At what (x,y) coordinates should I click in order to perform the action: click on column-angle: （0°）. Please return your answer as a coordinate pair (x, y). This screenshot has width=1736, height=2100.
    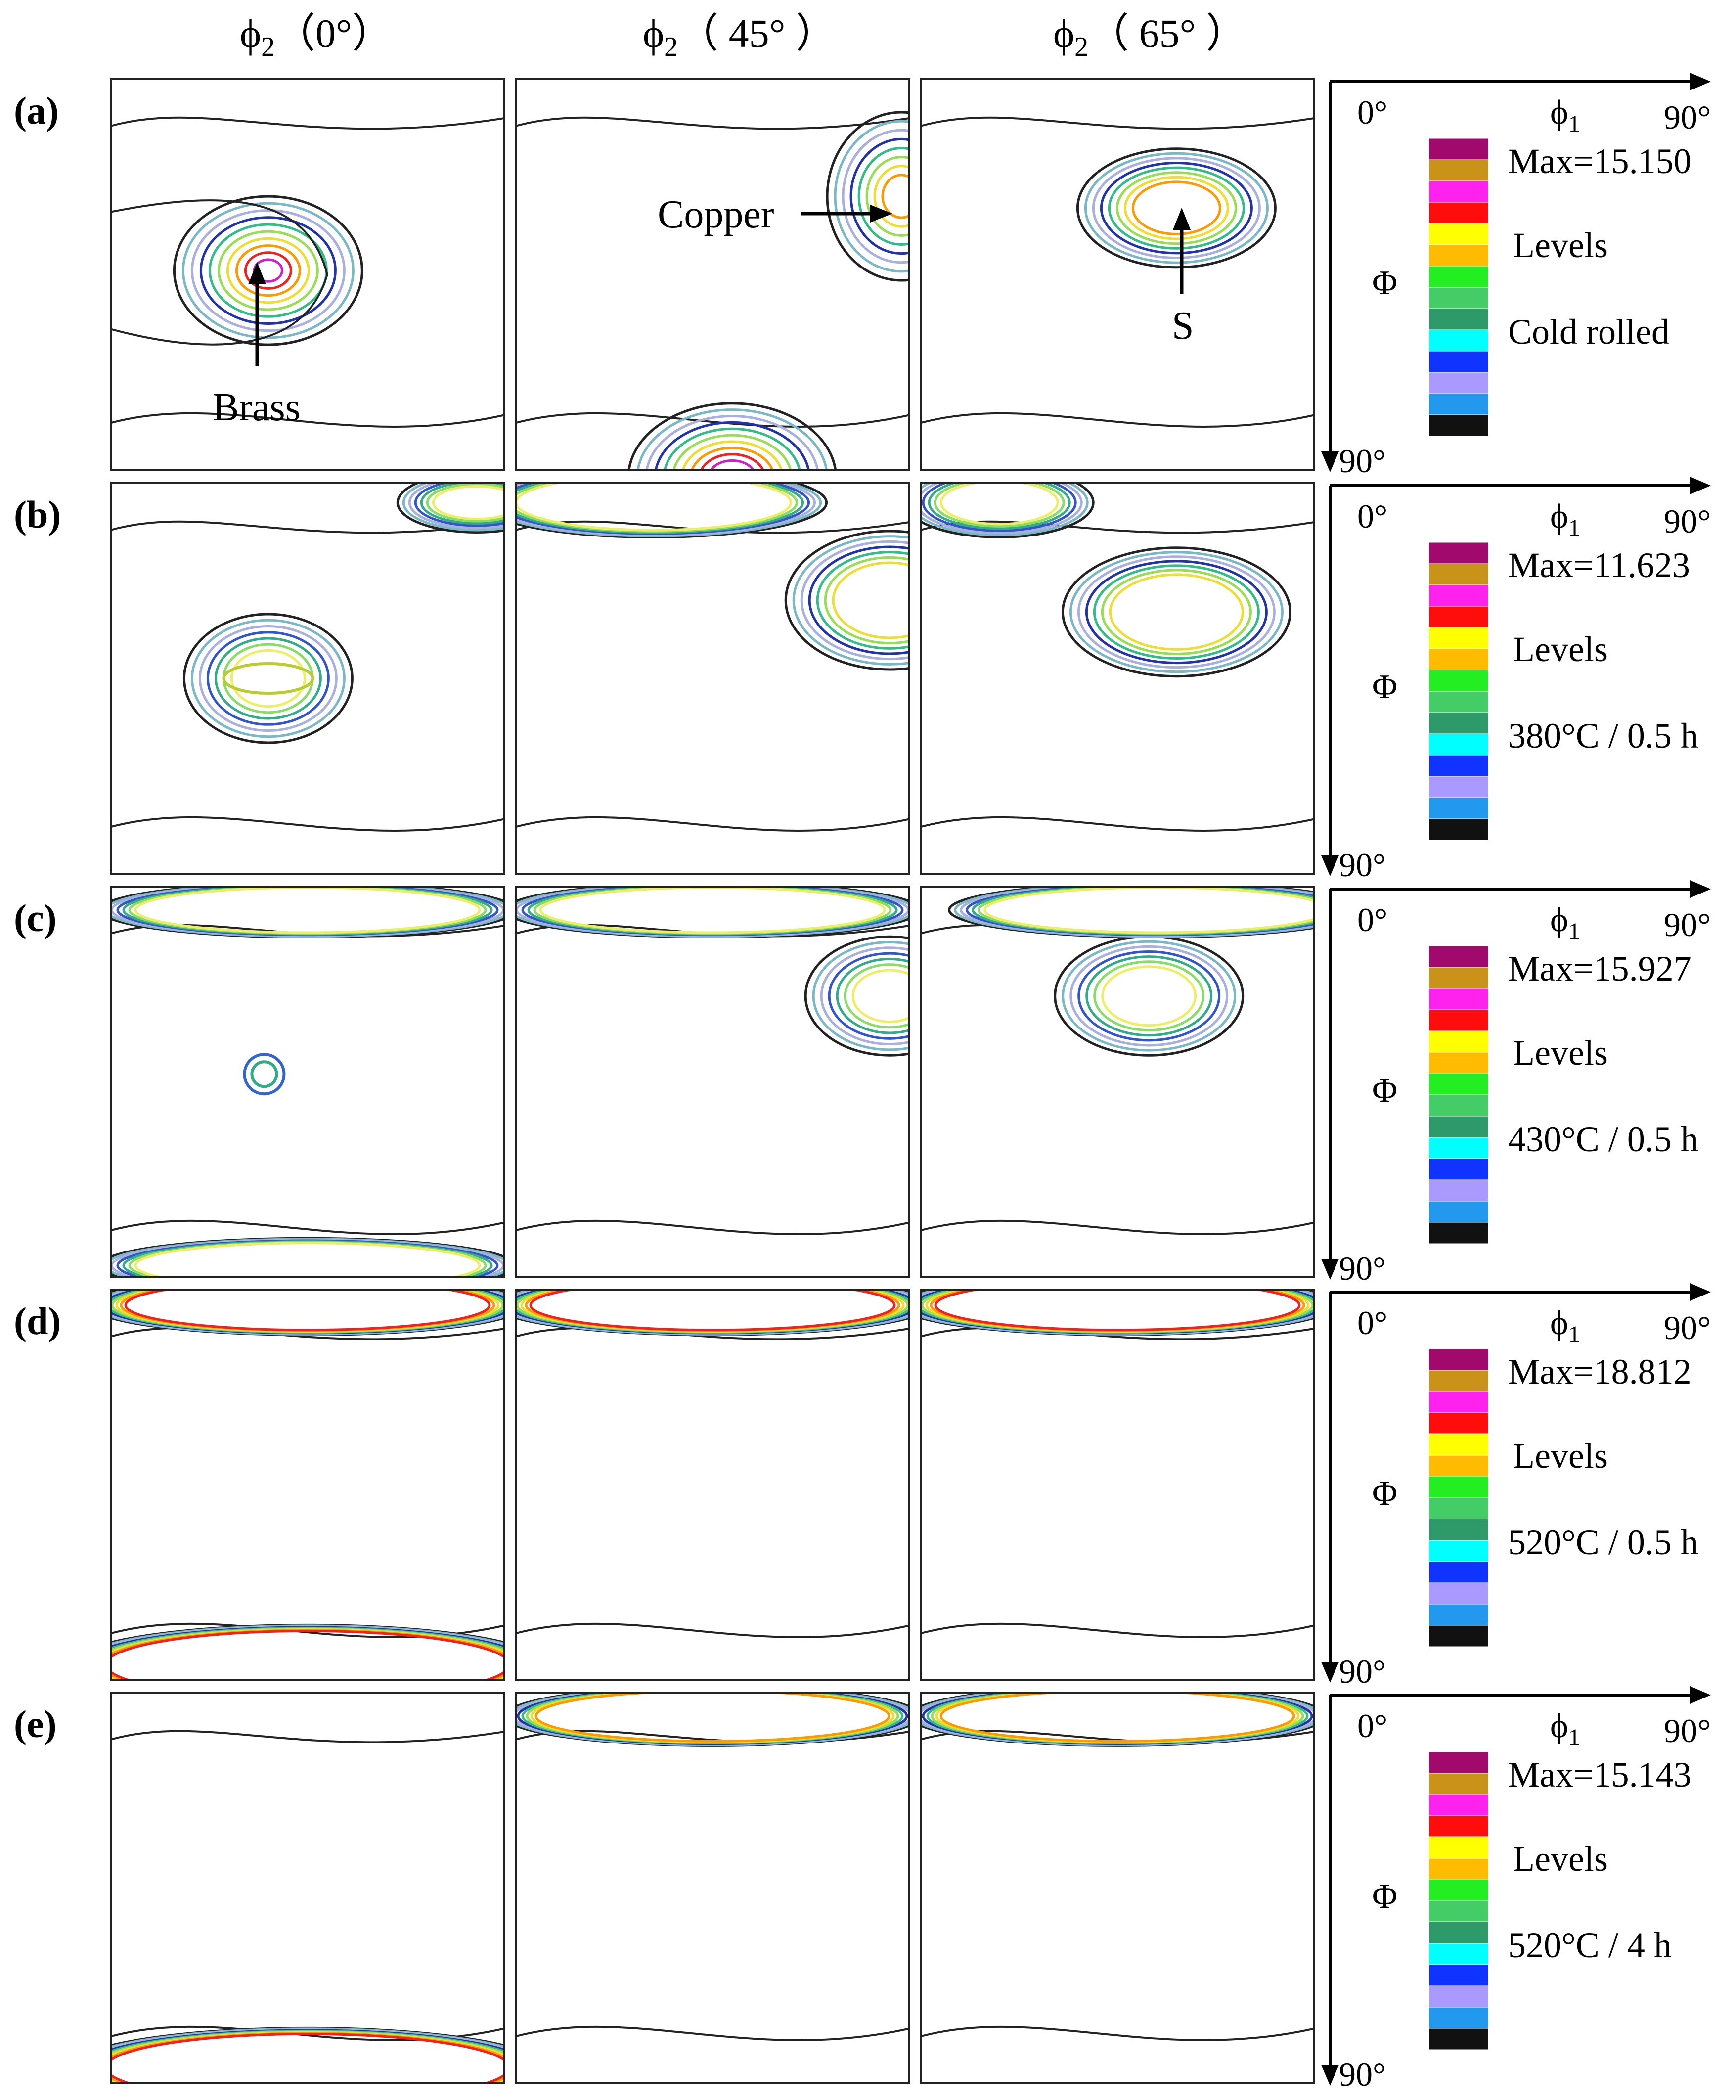
    Looking at the image, I should click on (334, 33).